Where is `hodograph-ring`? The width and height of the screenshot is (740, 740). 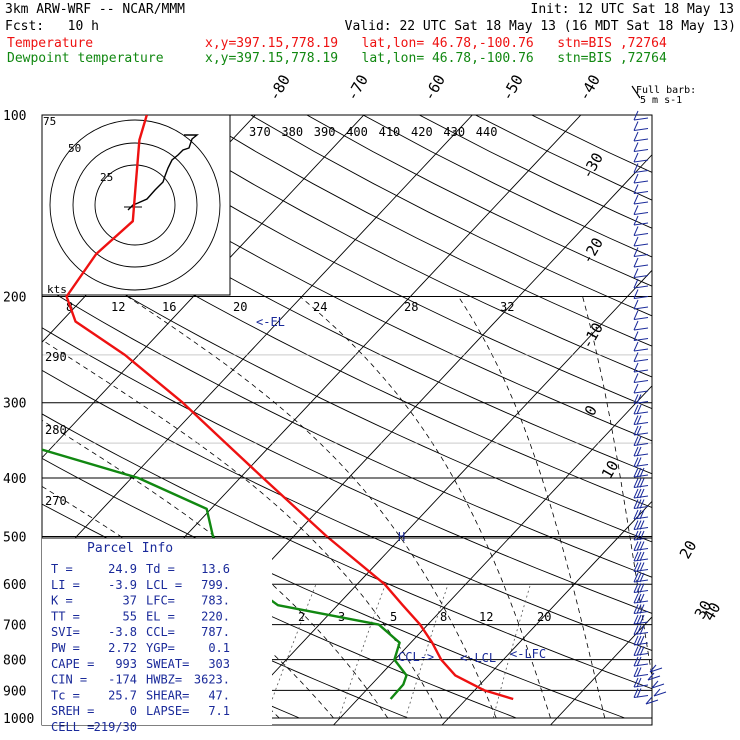
hodograph-ring is located at coordinates (135, 205).